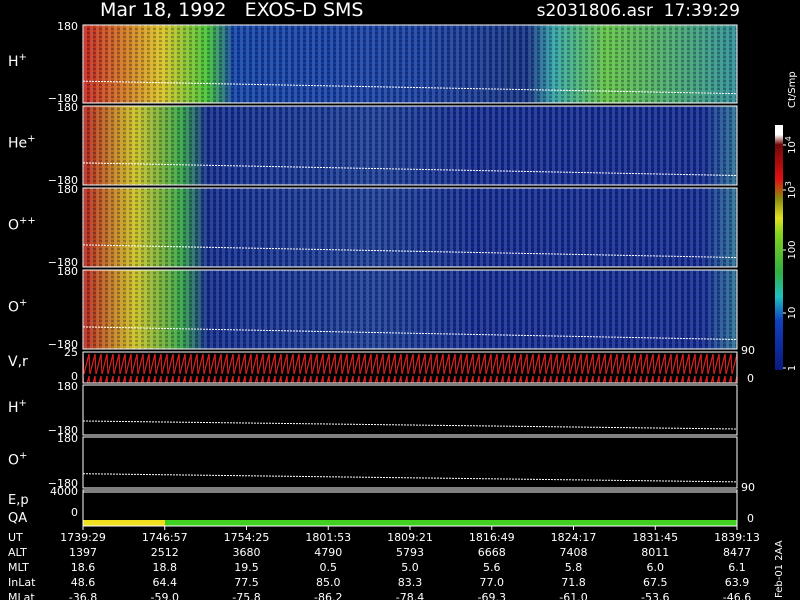 This screenshot has width=800, height=600. What do you see at coordinates (573, 582) in the screenshot?
I see `footer-value: 71.8` at bounding box center [573, 582].